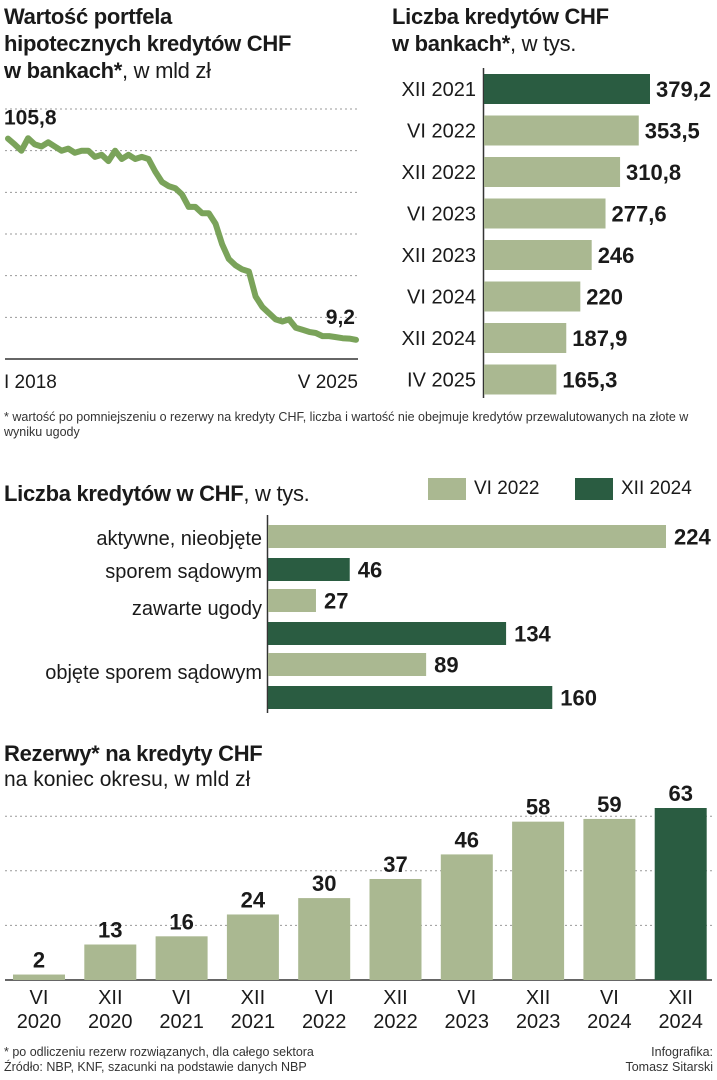 This screenshot has width=717, height=1080. Describe the element at coordinates (446, 665) in the screenshot. I see `value-label: 89` at that location.